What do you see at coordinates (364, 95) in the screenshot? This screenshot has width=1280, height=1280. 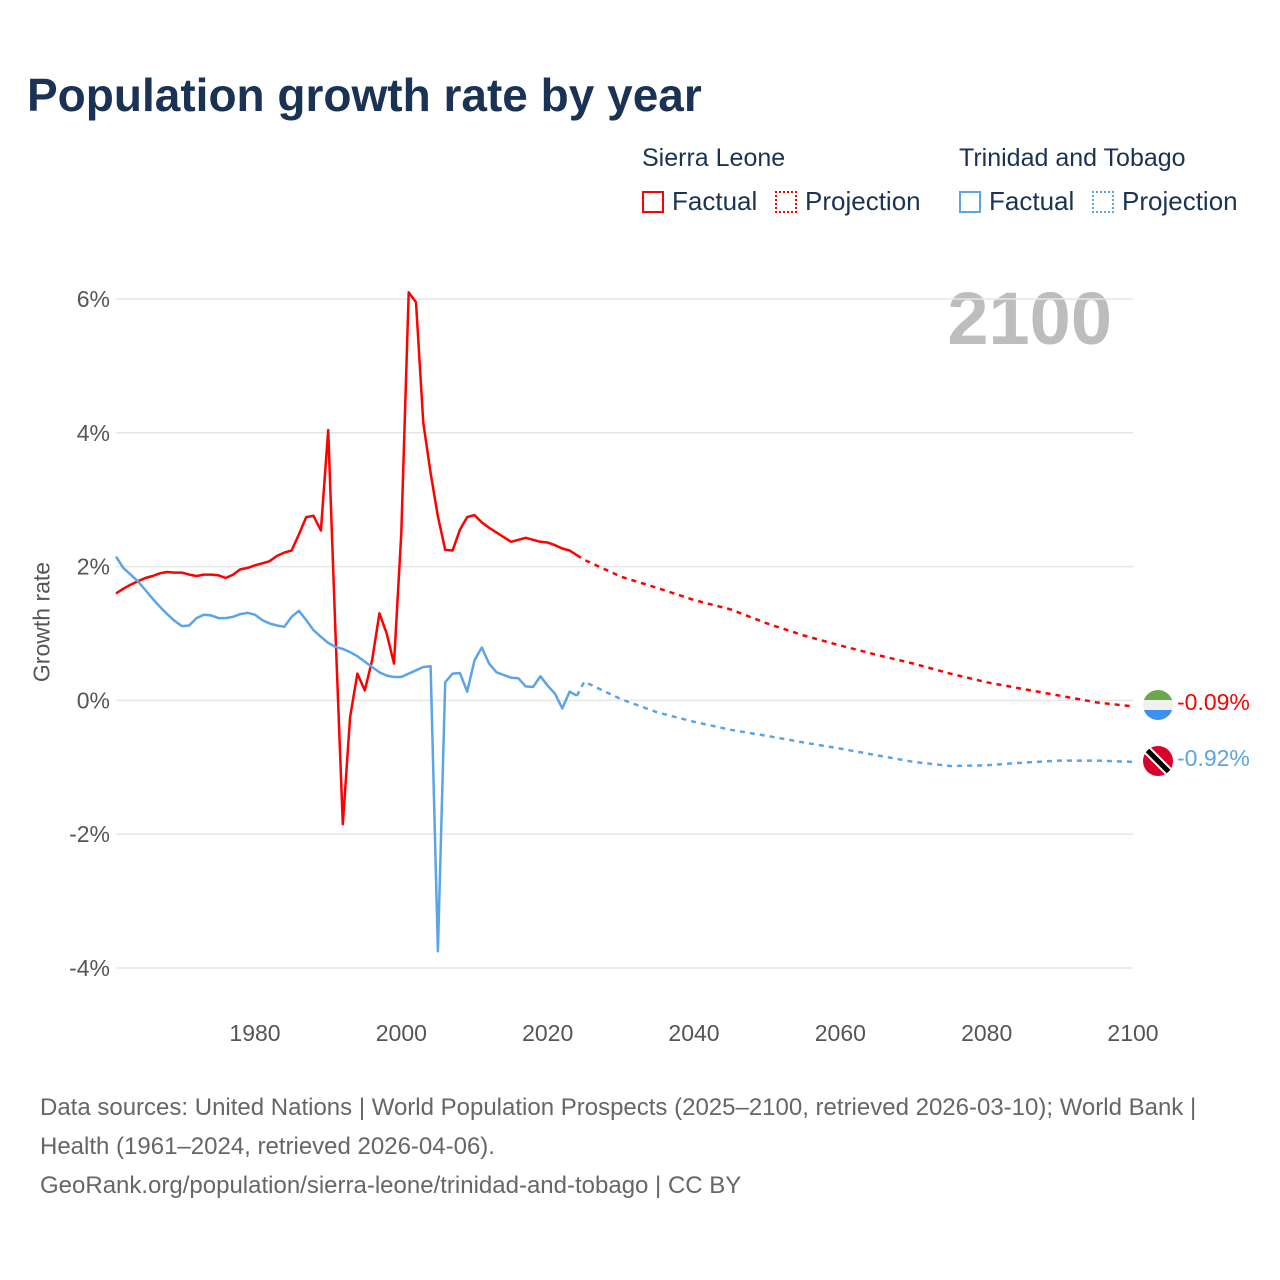 I see `chart-title: Population growth rate by year` at bounding box center [364, 95].